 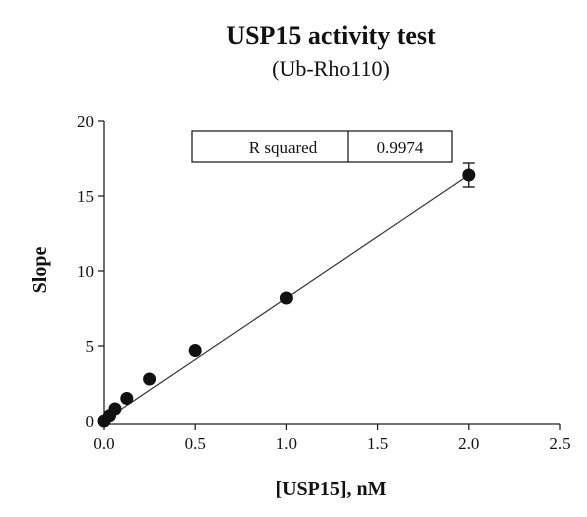 What do you see at coordinates (331, 35) in the screenshot?
I see `chart-title: USP15 activity test` at bounding box center [331, 35].